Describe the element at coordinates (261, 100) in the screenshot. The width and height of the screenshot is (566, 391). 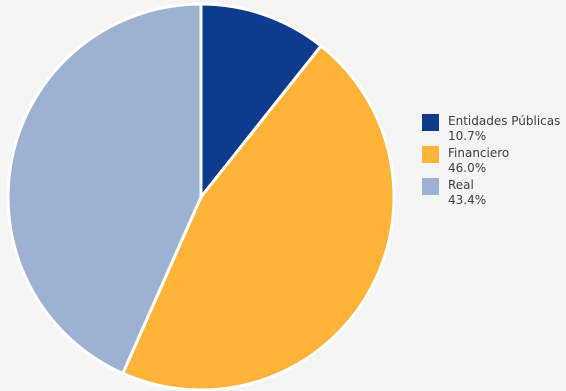
I see `pie-slice-entidades-p-blicas` at that location.